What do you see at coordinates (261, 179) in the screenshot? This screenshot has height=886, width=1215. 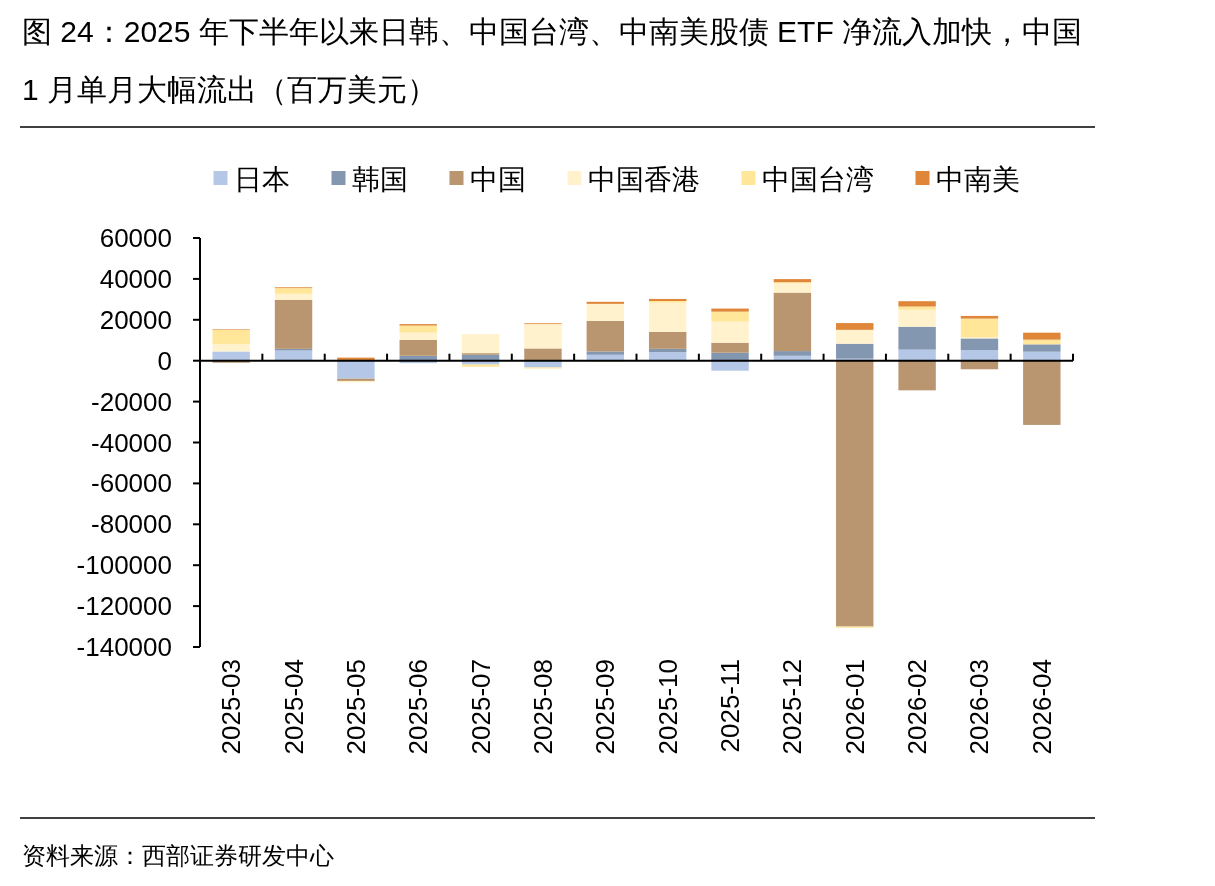 I see `legend-label: 日本` at bounding box center [261, 179].